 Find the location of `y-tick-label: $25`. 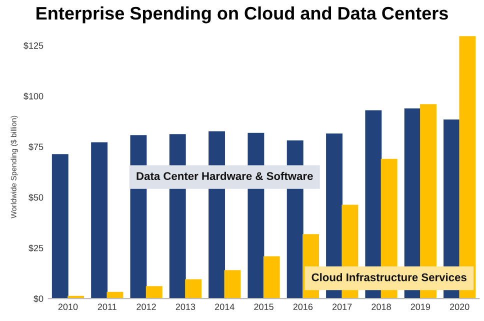

y-tick-label: $25 is located at coordinates (36, 248).